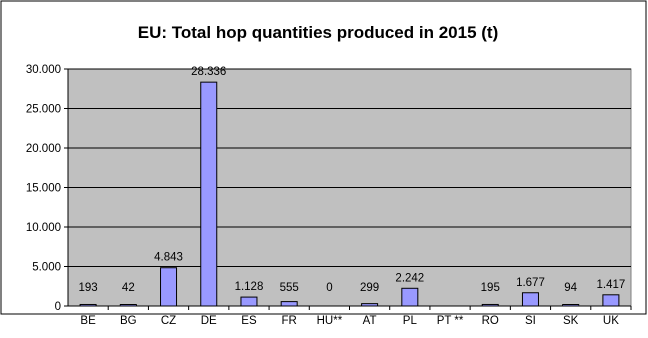 This screenshot has width=648, height=338. What do you see at coordinates (369, 288) in the screenshot?
I see `data-label: 299` at bounding box center [369, 288].